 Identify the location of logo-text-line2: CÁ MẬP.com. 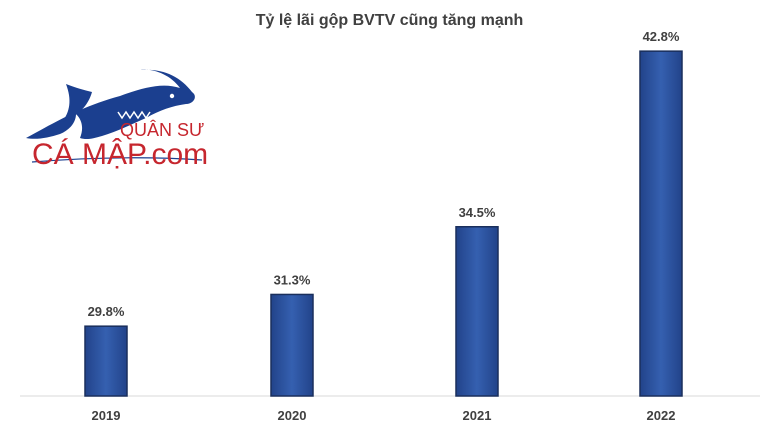
(120, 154).